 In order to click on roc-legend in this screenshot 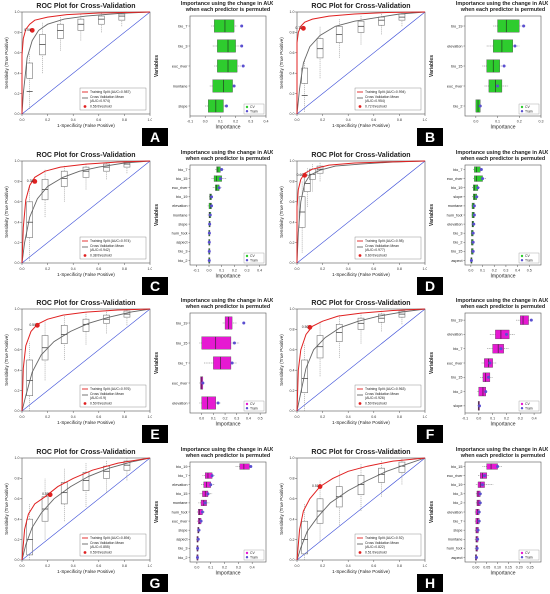, I will do `click(388, 247)`.